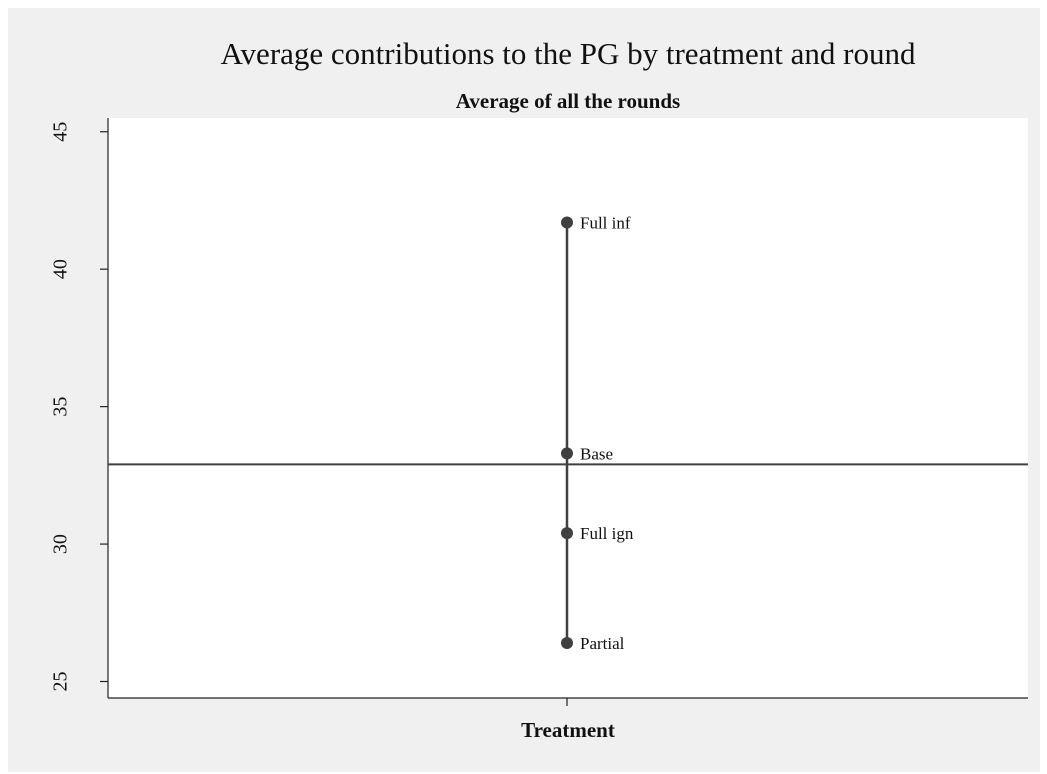 Image resolution: width=1047 pixels, height=774 pixels. What do you see at coordinates (607, 533) in the screenshot?
I see `dot-label: Full ign` at bounding box center [607, 533].